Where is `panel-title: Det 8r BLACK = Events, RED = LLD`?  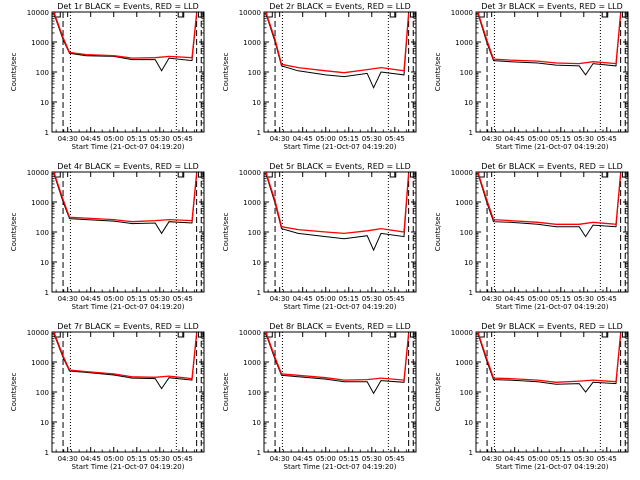
panel-title: Det 8r BLACK = Events, RED = LLD is located at coordinates (340, 326).